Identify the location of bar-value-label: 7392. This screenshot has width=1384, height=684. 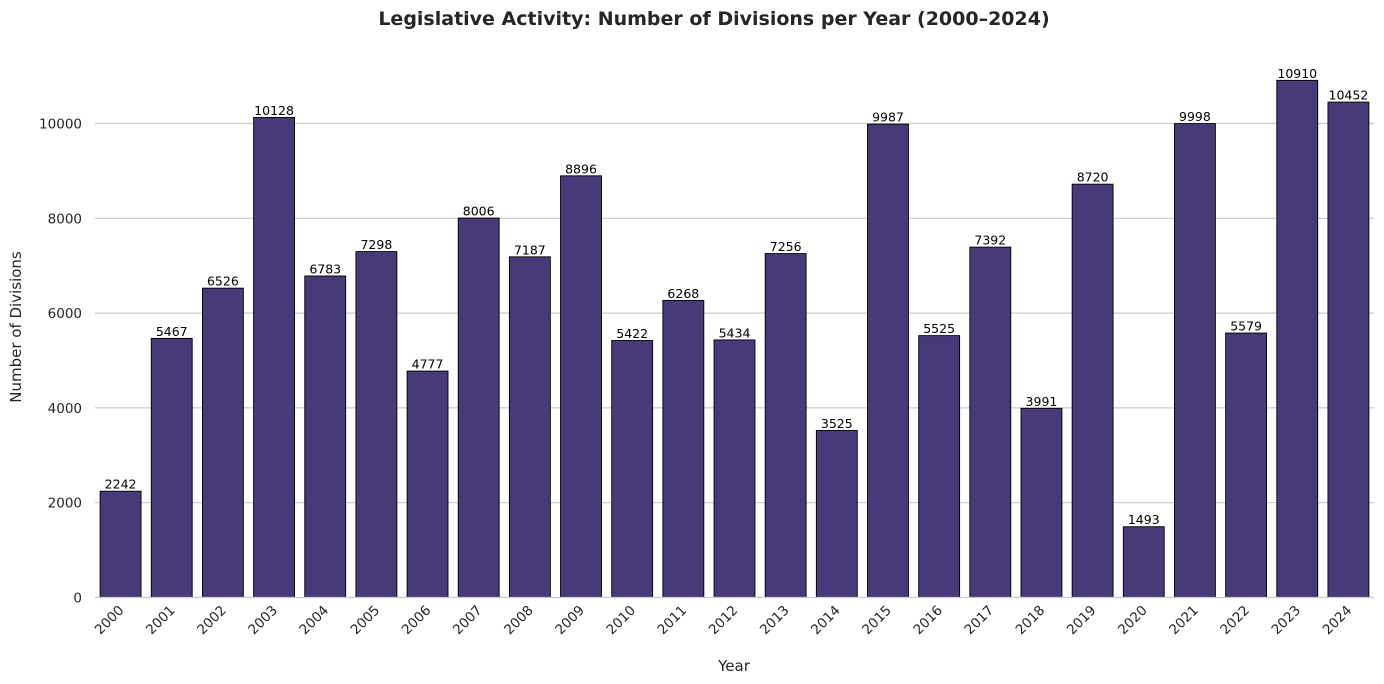
(990, 240).